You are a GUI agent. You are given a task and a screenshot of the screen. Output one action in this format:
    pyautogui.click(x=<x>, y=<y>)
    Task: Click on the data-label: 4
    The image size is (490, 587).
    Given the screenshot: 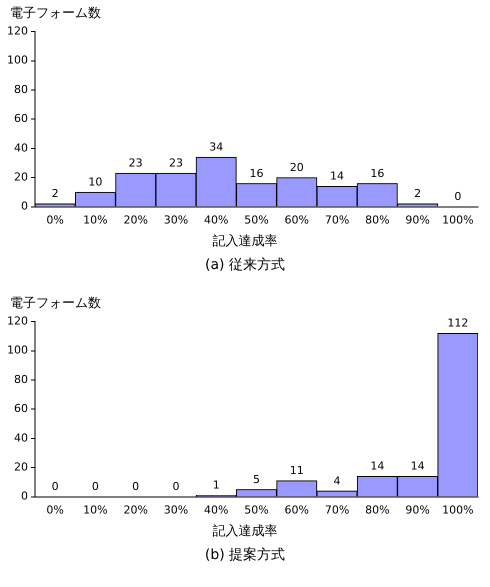 What is the action you would take?
    pyautogui.click(x=337, y=481)
    